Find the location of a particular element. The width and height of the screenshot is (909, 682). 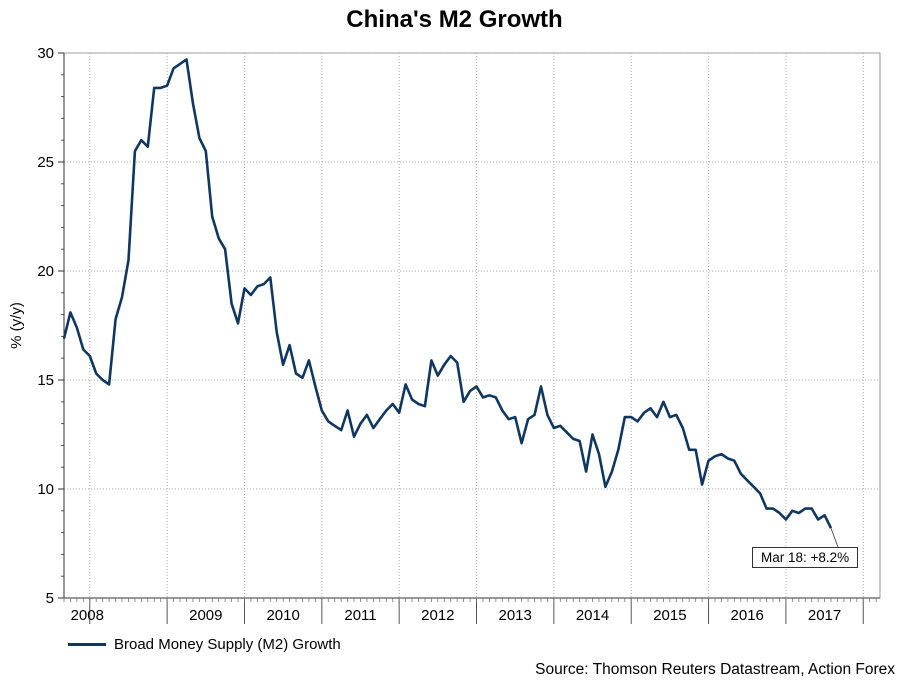

x-tick-label: 2012 is located at coordinates (437, 615).